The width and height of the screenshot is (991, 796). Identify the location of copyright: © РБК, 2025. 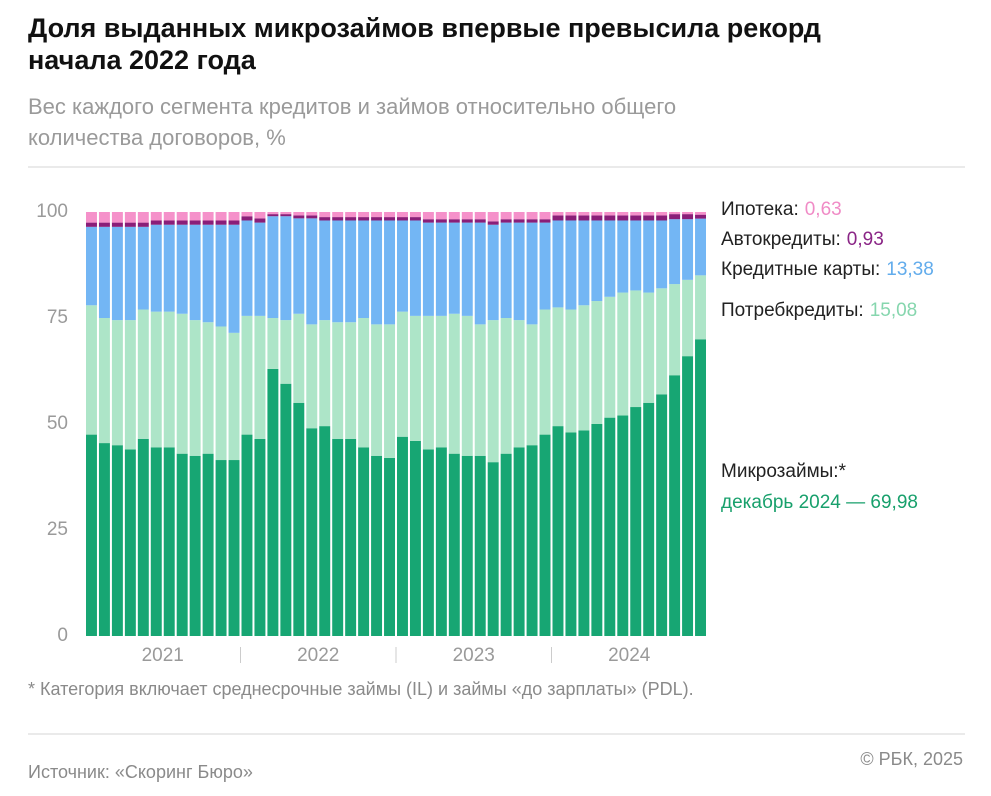
(911, 759).